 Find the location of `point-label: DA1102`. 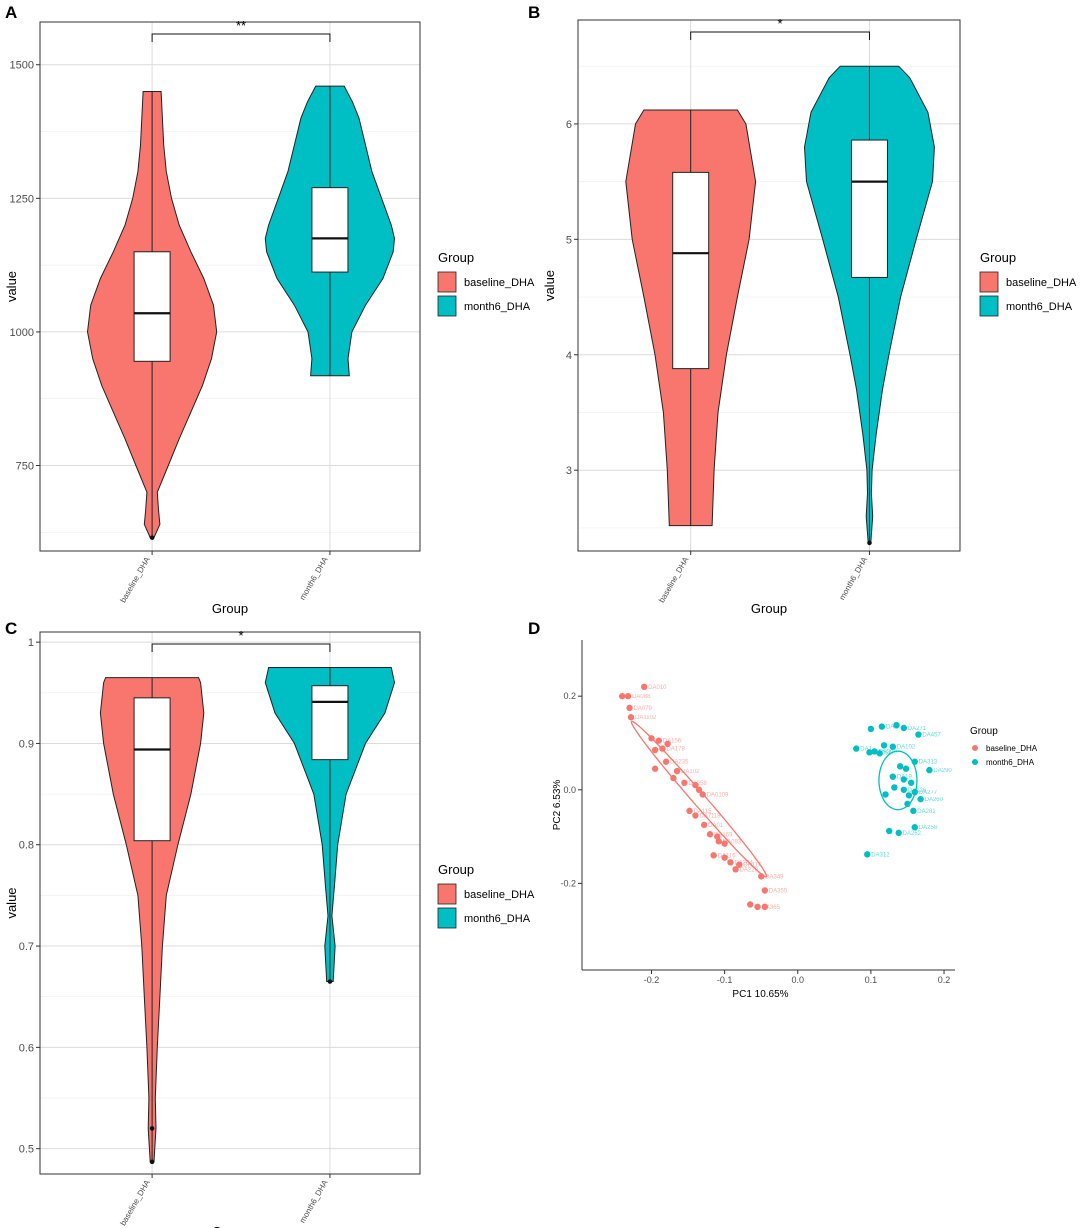

point-label: DA1102 is located at coordinates (646, 718).